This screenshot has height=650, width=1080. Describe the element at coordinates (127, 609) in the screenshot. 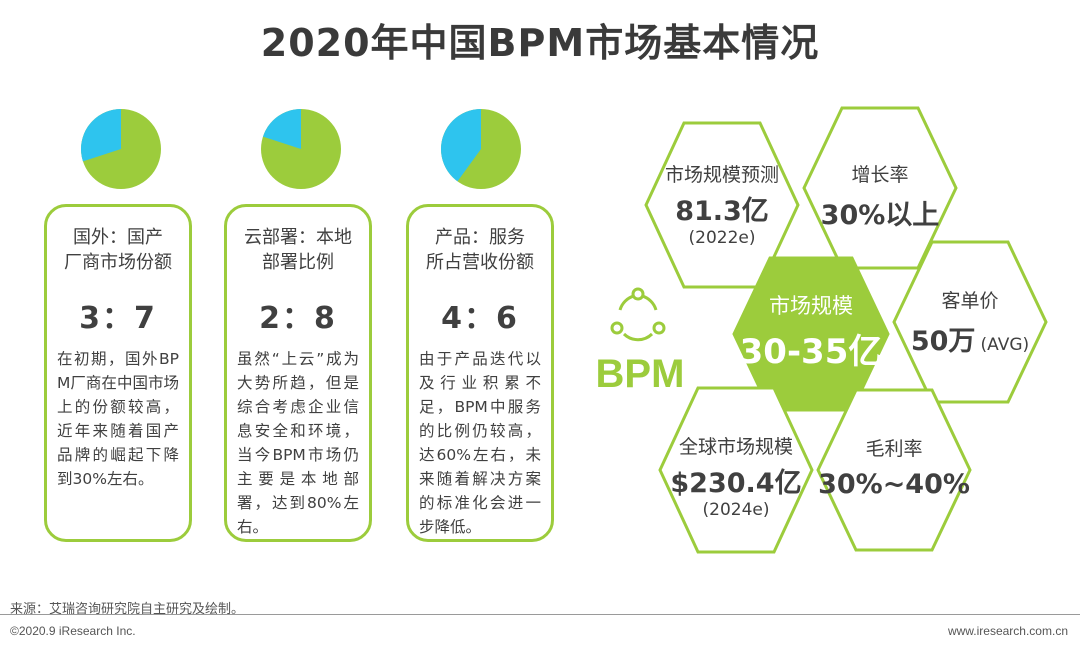

I see `source-note: 来源：艾瑞咨询研究院自主研究及绘制。` at that location.